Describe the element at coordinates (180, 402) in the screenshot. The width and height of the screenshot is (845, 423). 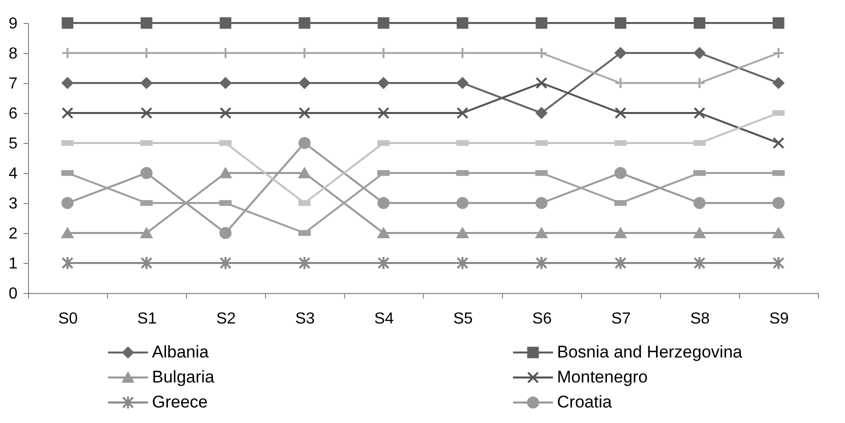
I see `legend-label: Greece` at that location.